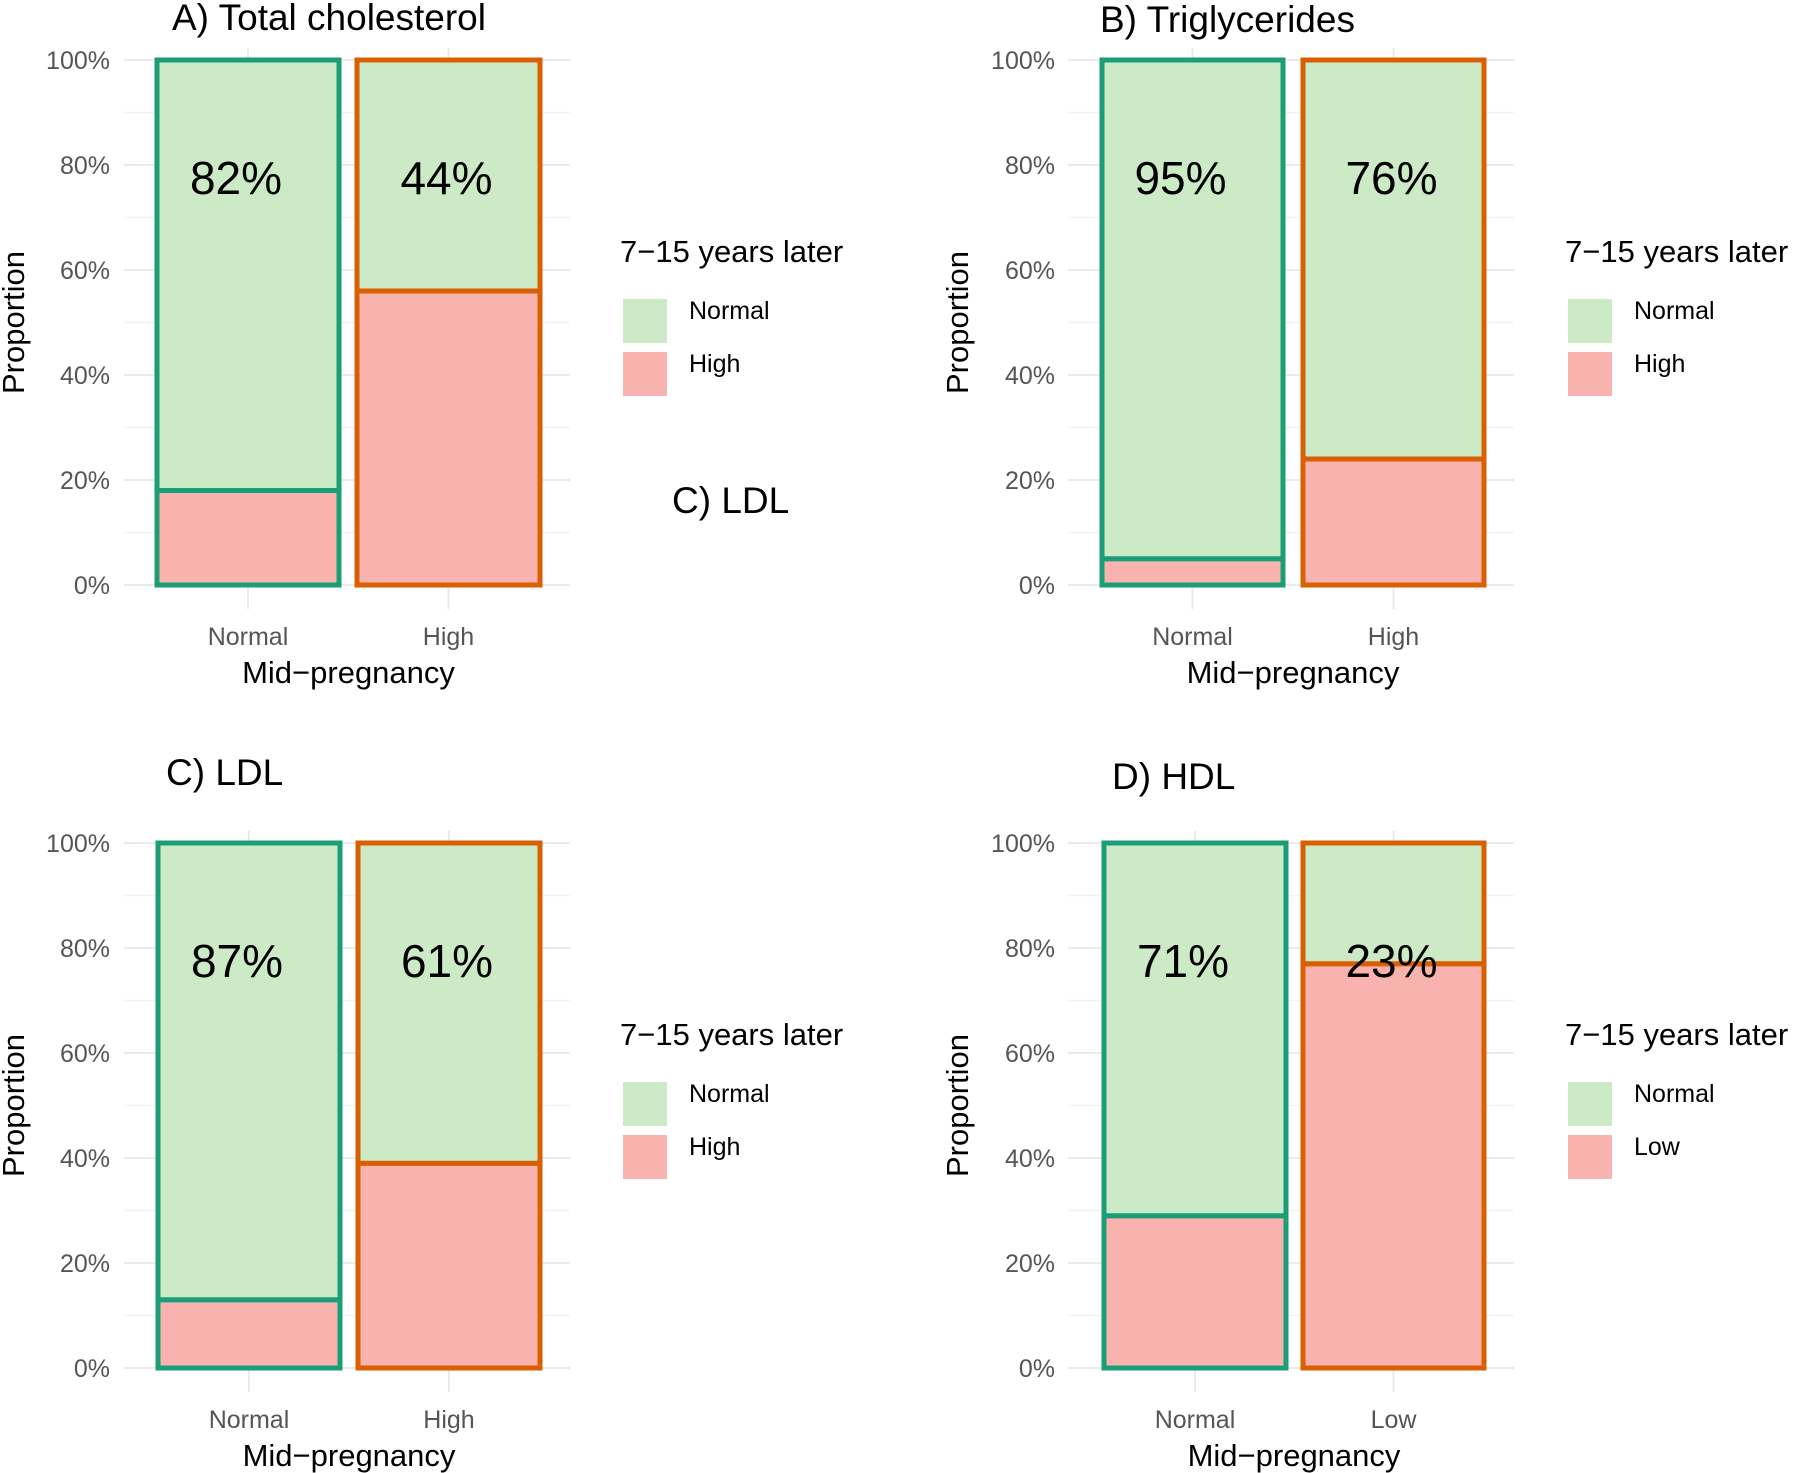 The height and width of the screenshot is (1473, 1800). I want to click on legend-label: Low, so click(1657, 1147).